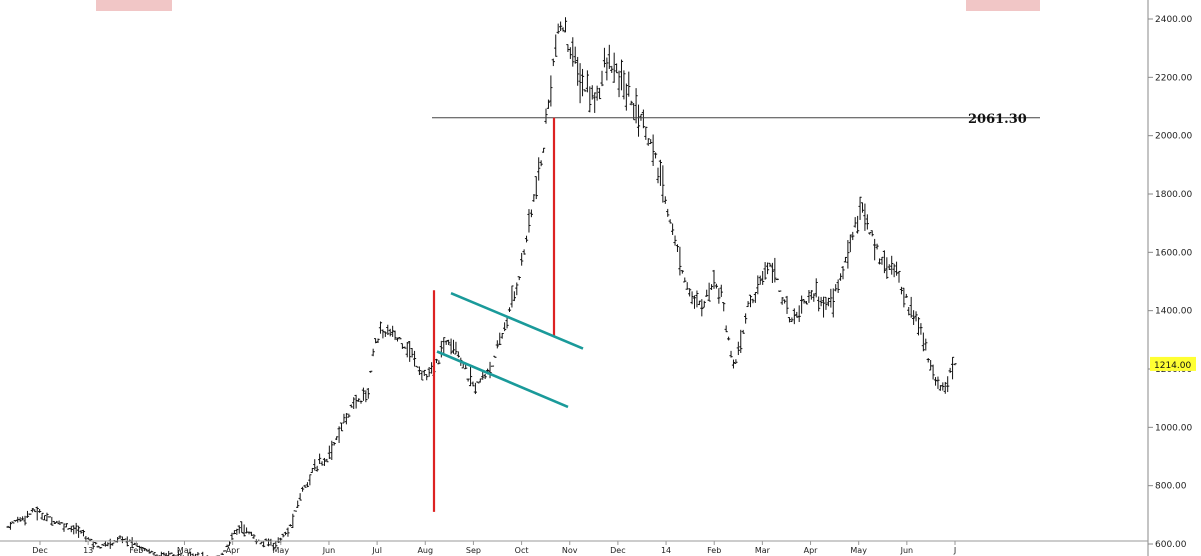 The height and width of the screenshot is (556, 1201). I want to click on current-price-label: 1214.00, so click(1172, 366).